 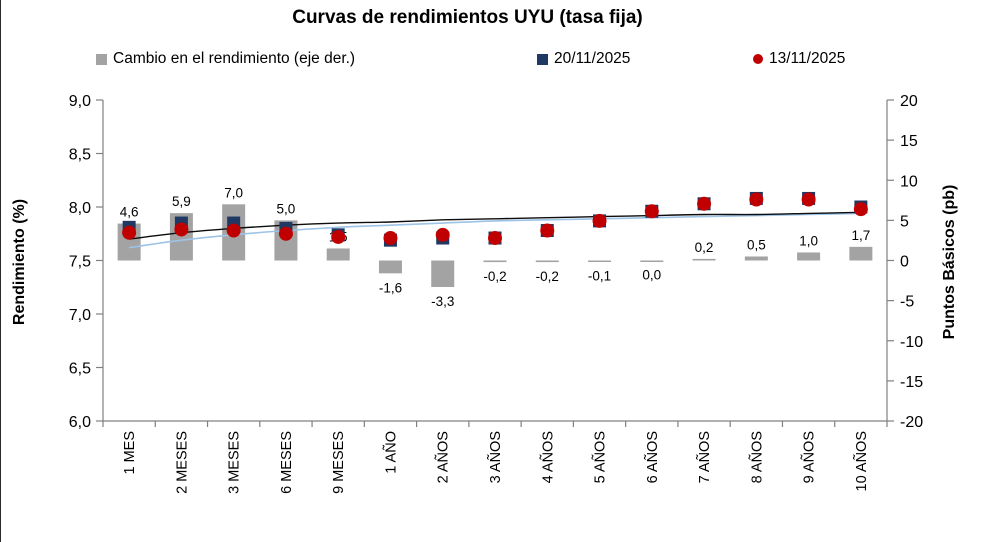 What do you see at coordinates (182, 462) in the screenshot?
I see `x-axis-label: 2 MESES` at bounding box center [182, 462].